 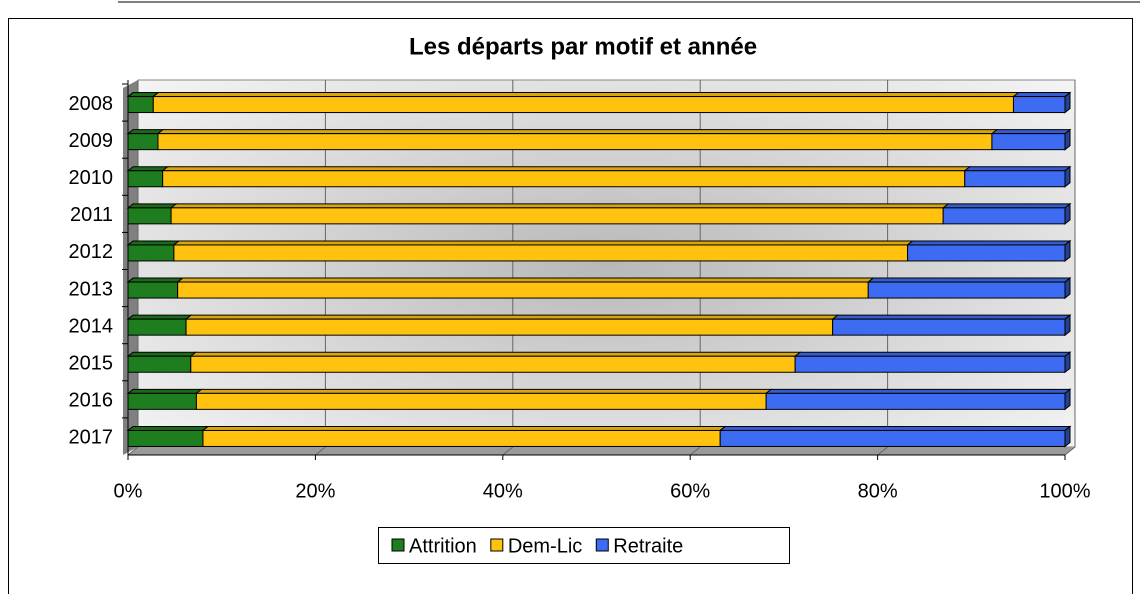 I want to click on x-tick-label: 20%, so click(x=315, y=491).